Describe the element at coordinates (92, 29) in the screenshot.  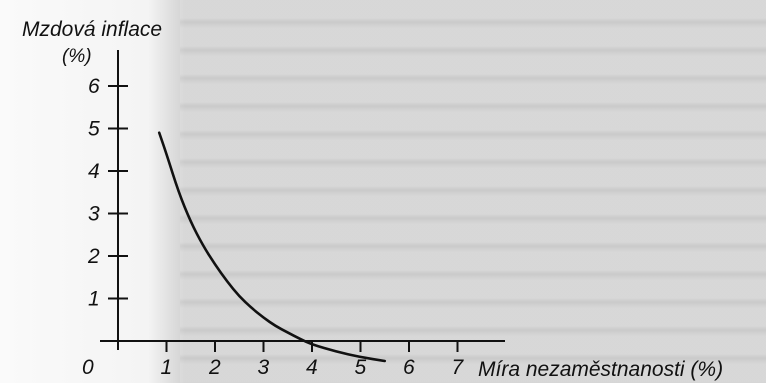
I see `y-axis-label: Mzdová inflace` at that location.